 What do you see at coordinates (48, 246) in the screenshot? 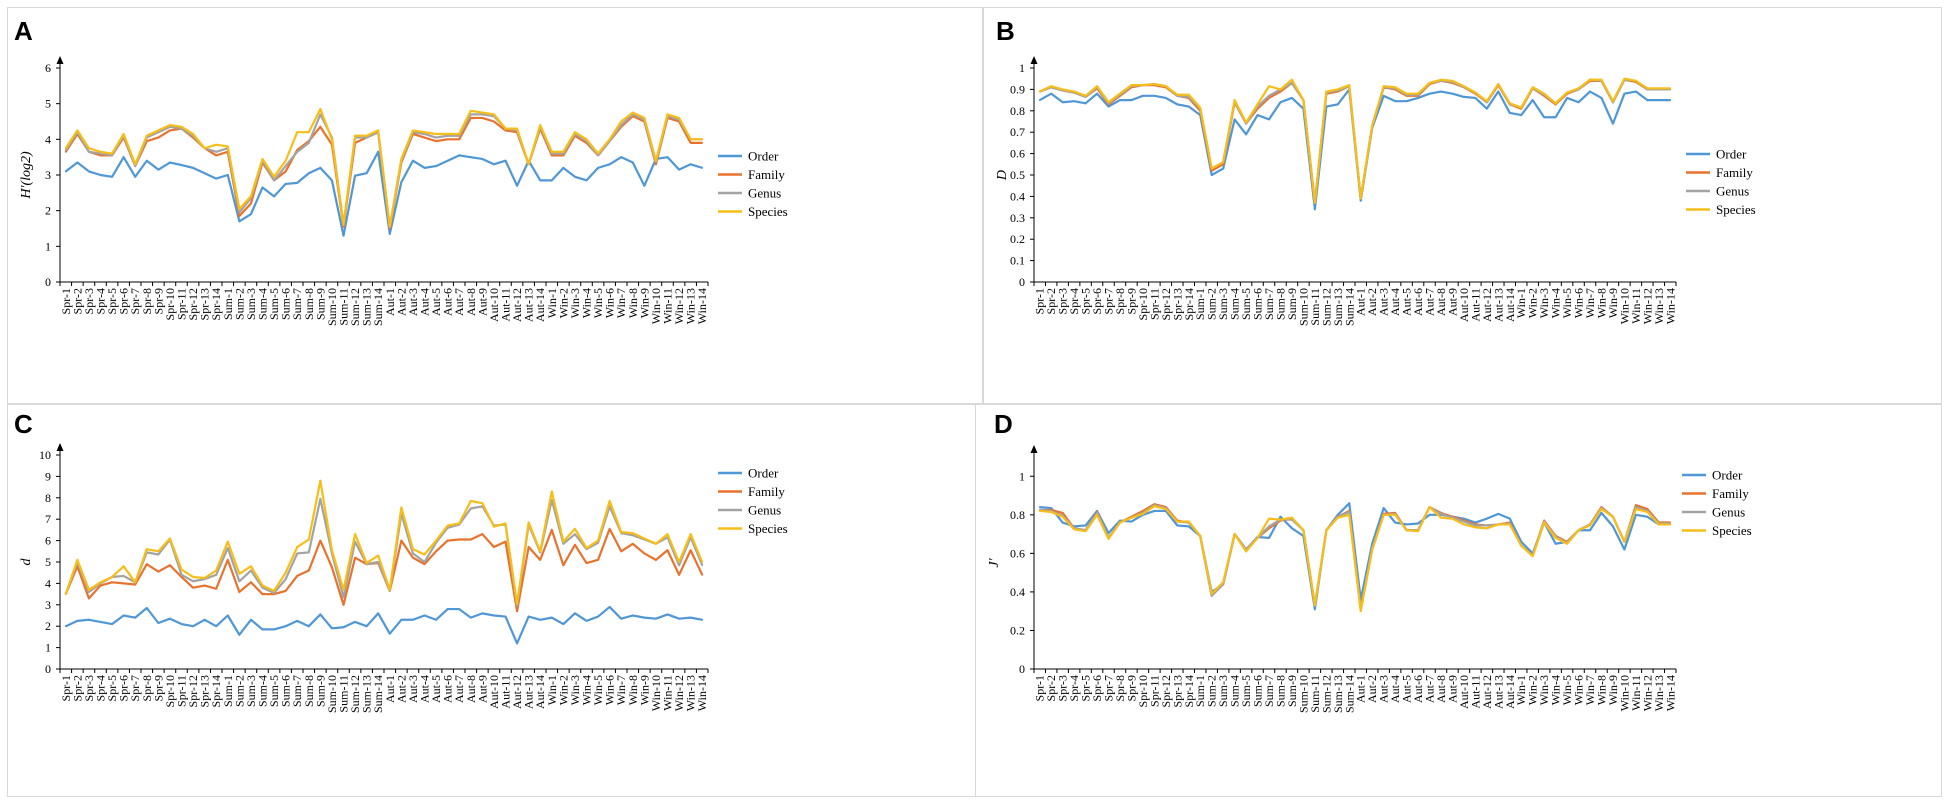
I see `y-tick-label: 1` at bounding box center [48, 246].